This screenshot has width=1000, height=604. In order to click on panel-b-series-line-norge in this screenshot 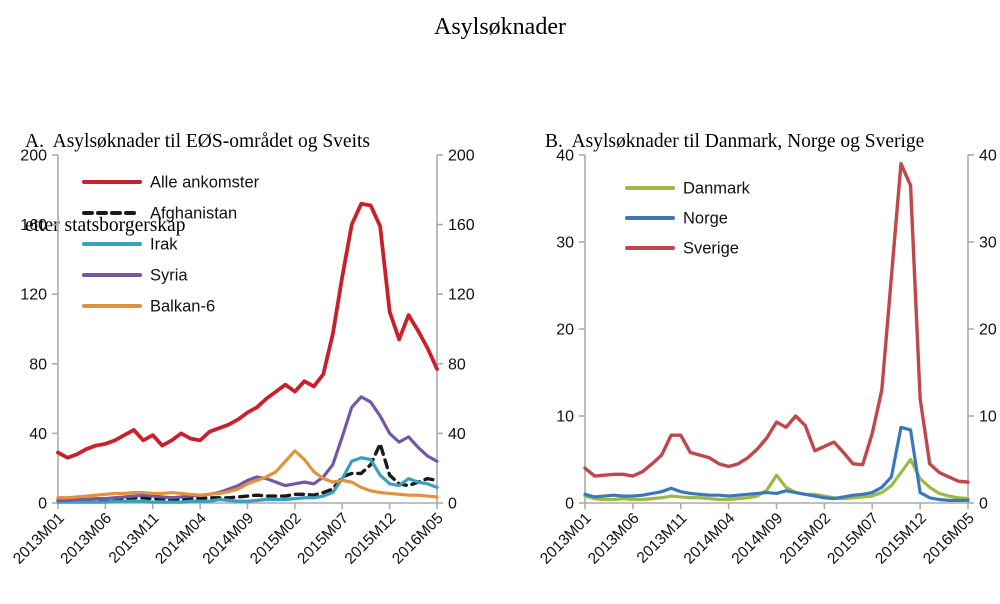, I will do `click(776, 463)`.